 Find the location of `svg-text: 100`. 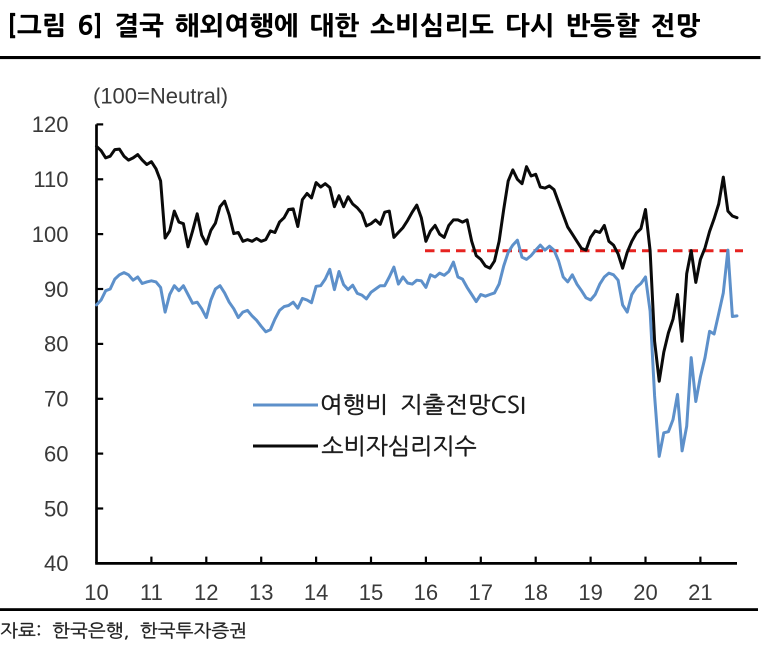

svg-text: 100 is located at coordinates (50, 234).